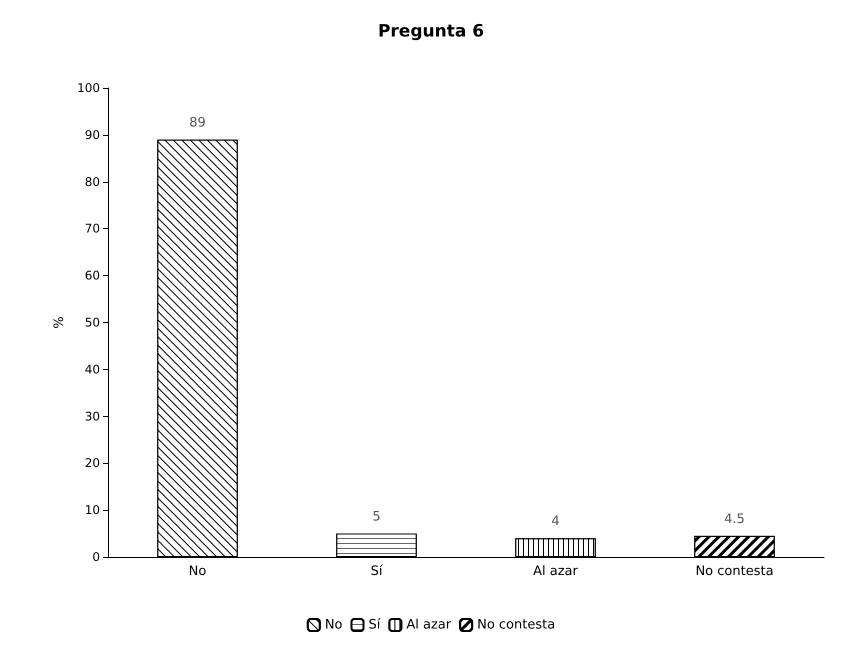  What do you see at coordinates (92, 463) in the screenshot?
I see `y-tick-label: 20` at bounding box center [92, 463].